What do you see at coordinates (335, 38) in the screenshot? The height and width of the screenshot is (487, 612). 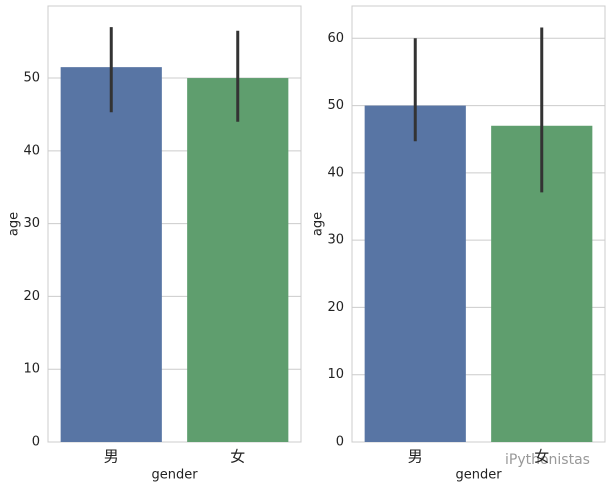 I see `y-tick-label: 60` at bounding box center [335, 38].